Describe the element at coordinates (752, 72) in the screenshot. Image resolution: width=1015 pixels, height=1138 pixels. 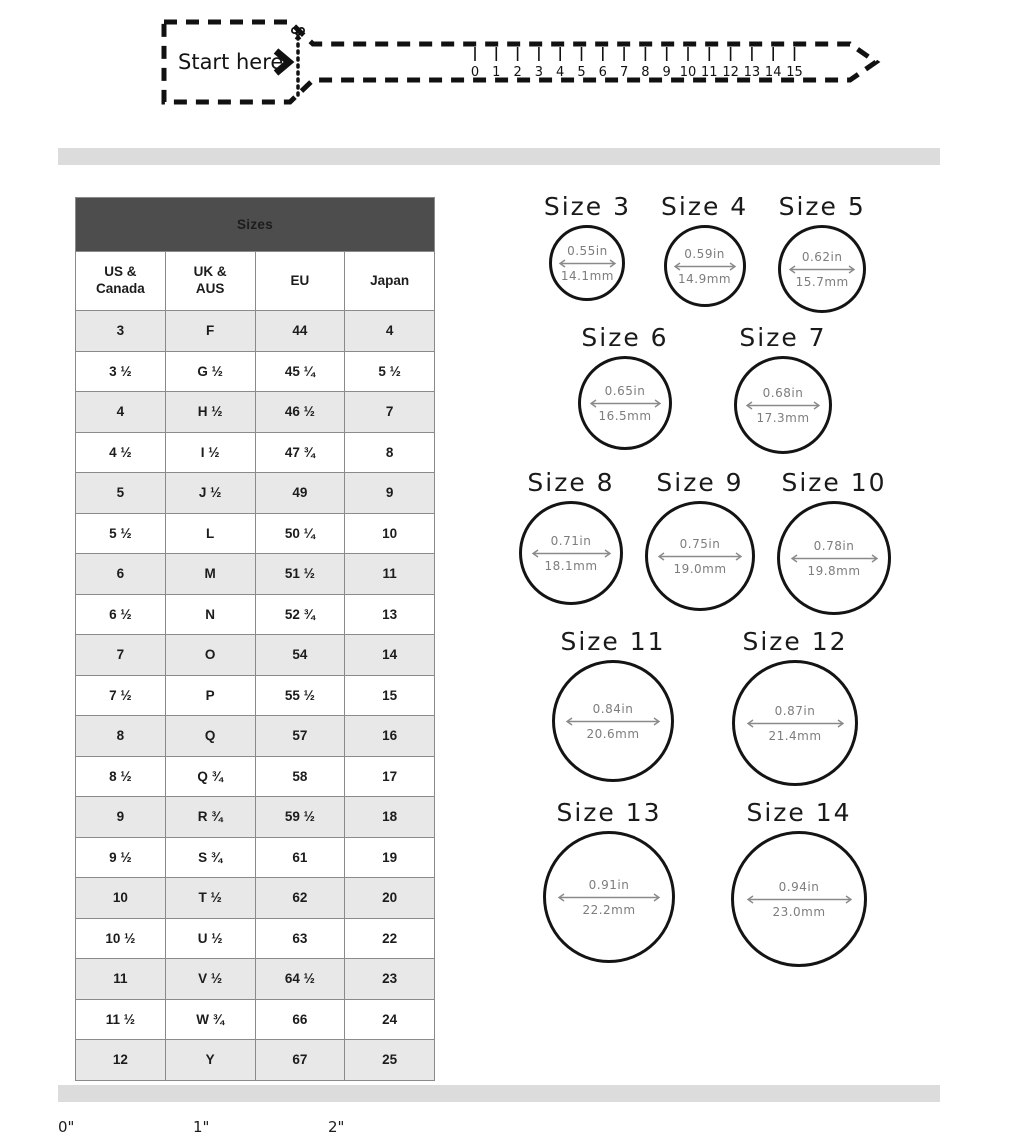
I see `ruler-number: 13` at that location.